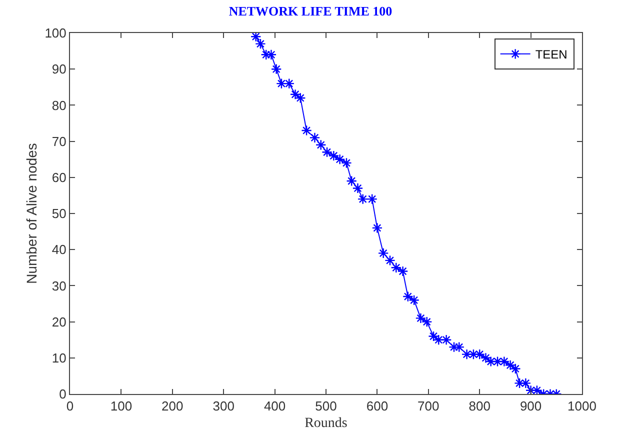  Describe the element at coordinates (59, 177) in the screenshot. I see `y-tick-label: 60` at that location.